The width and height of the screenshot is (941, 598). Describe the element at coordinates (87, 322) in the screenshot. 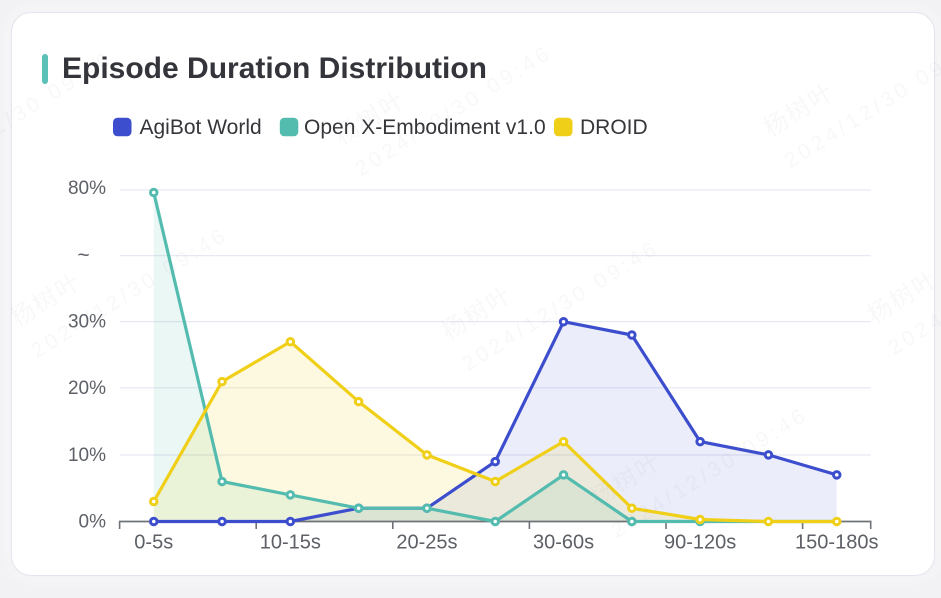

I see `svg-text: 30%` at that location.